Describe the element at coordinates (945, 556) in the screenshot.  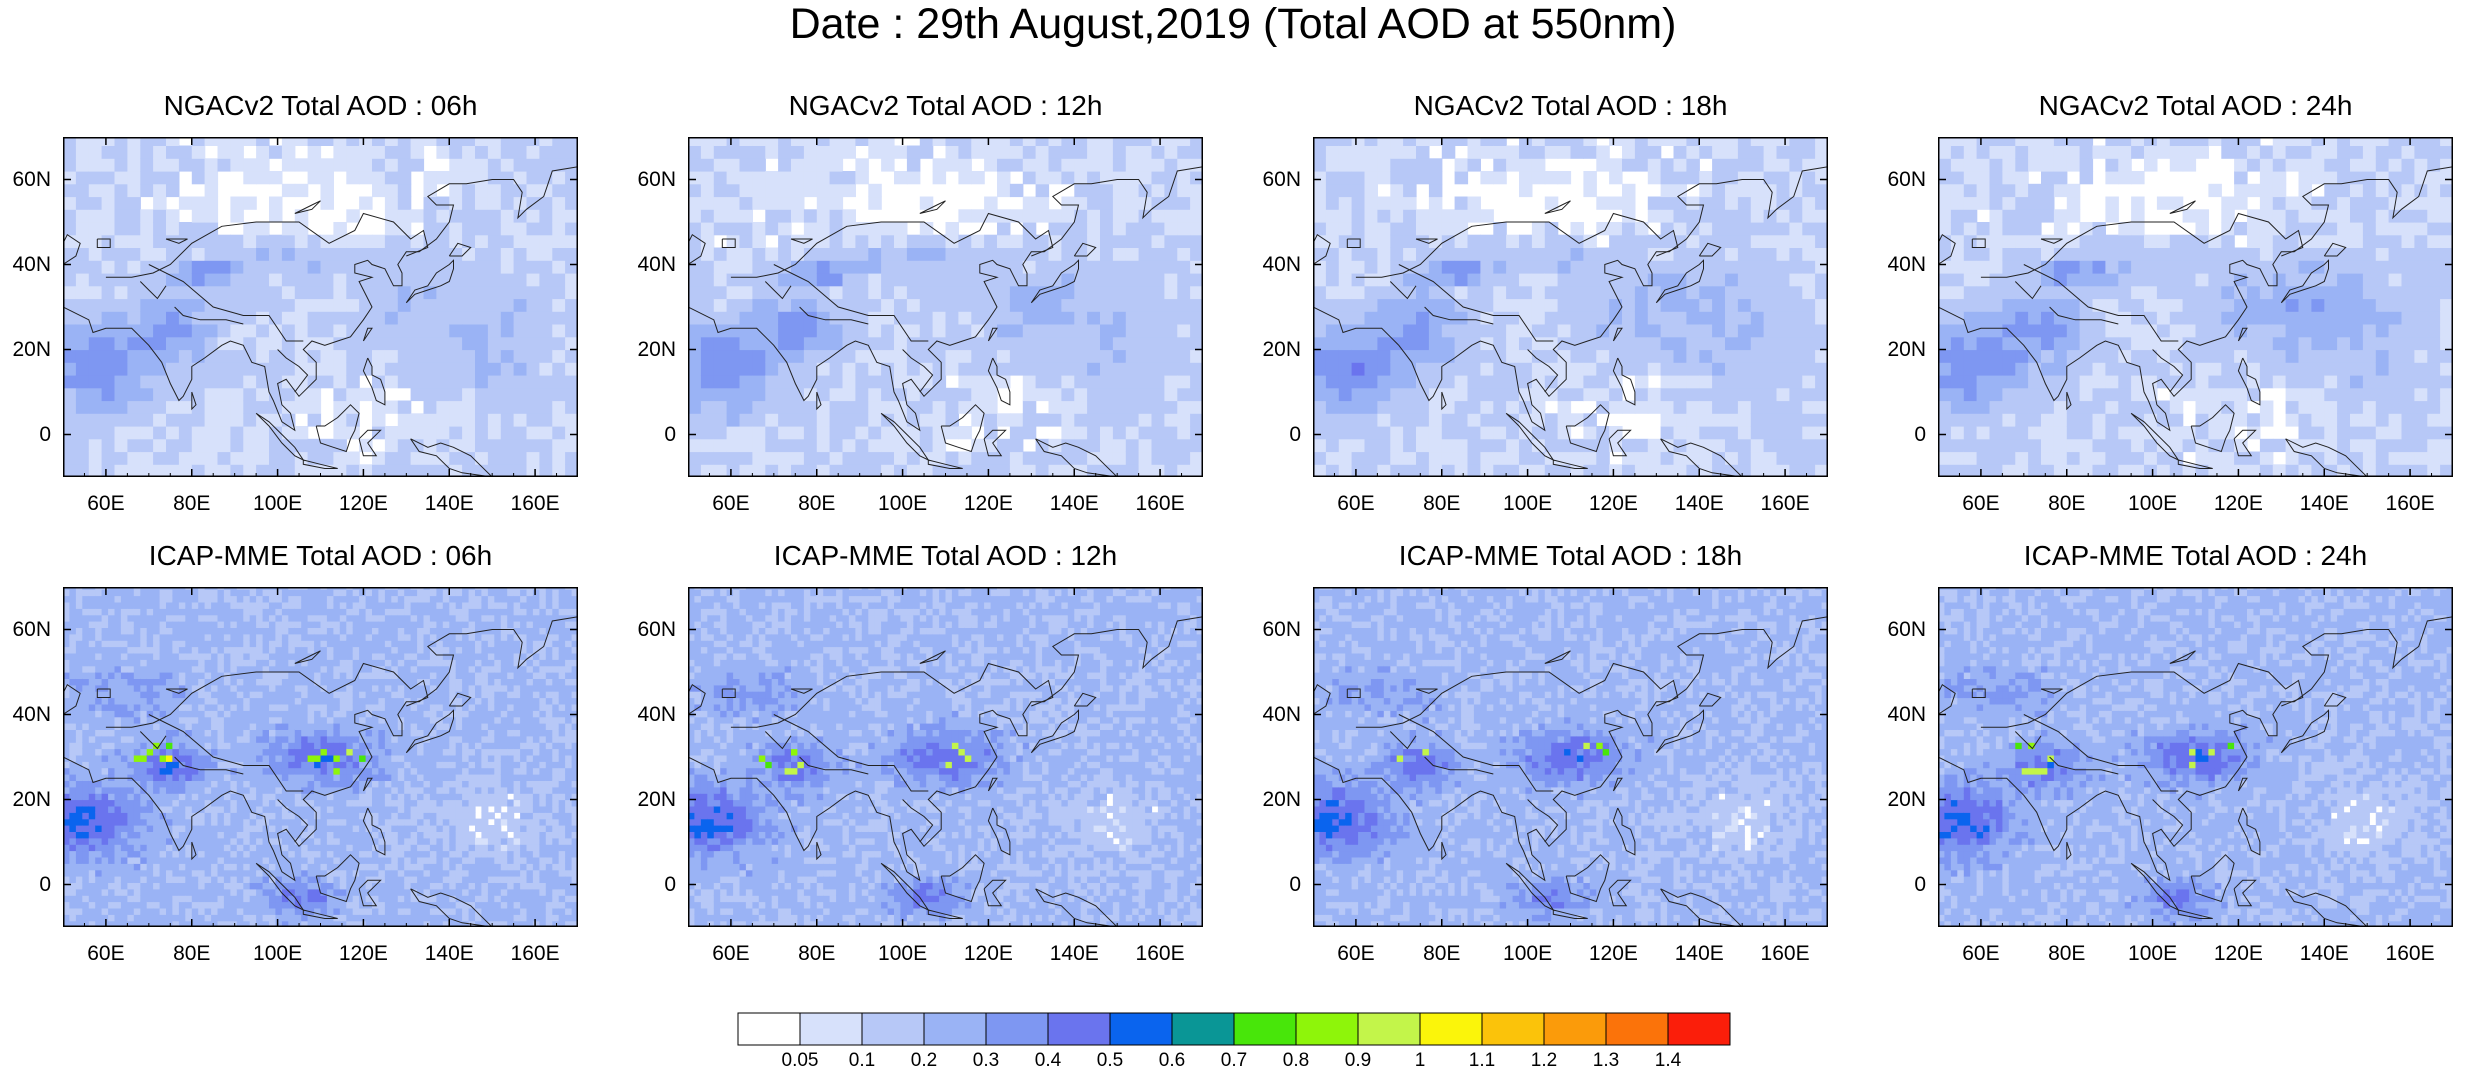
I see `panel-title: ICAP-MME Total AOD : 12h` at that location.